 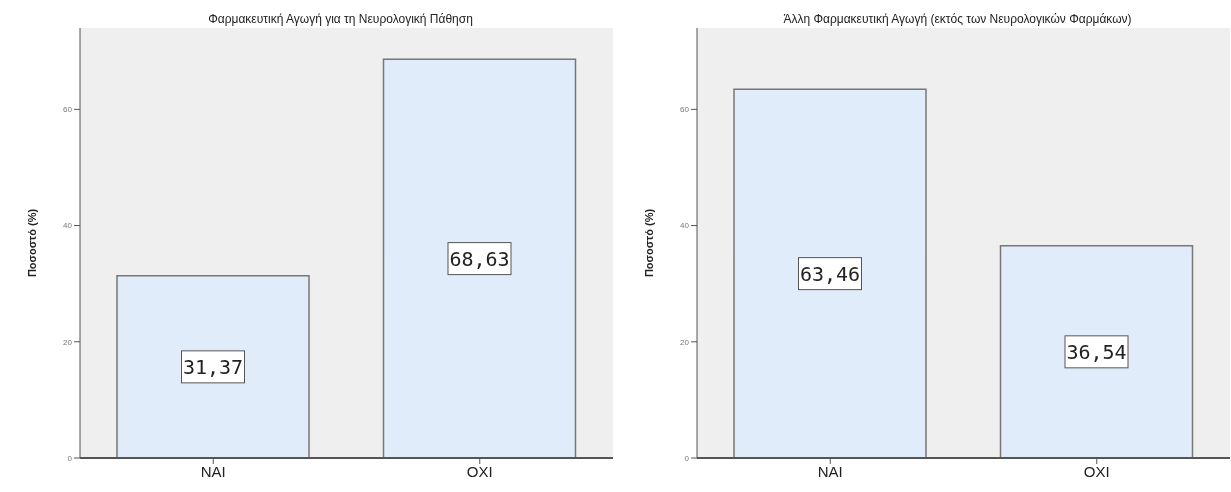 I want to click on chart-title: Άλλη Φαρμακευτική Αγωγή (εκτός των Νευρολογικών Φαρμάκων), so click(x=957, y=19).